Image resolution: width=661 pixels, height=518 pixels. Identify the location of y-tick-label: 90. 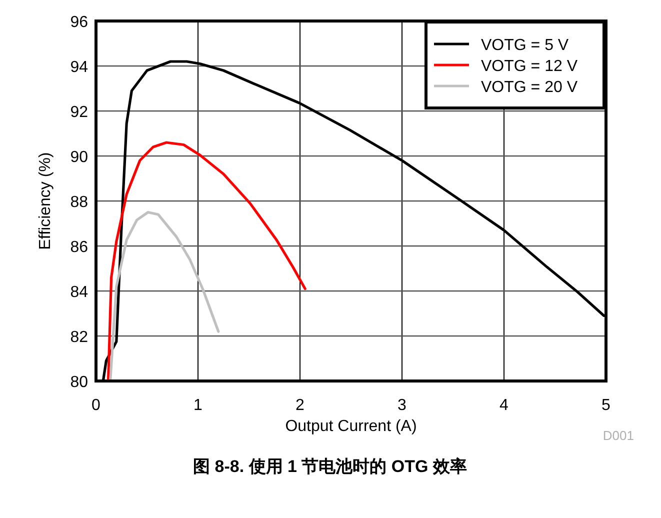
(79, 157).